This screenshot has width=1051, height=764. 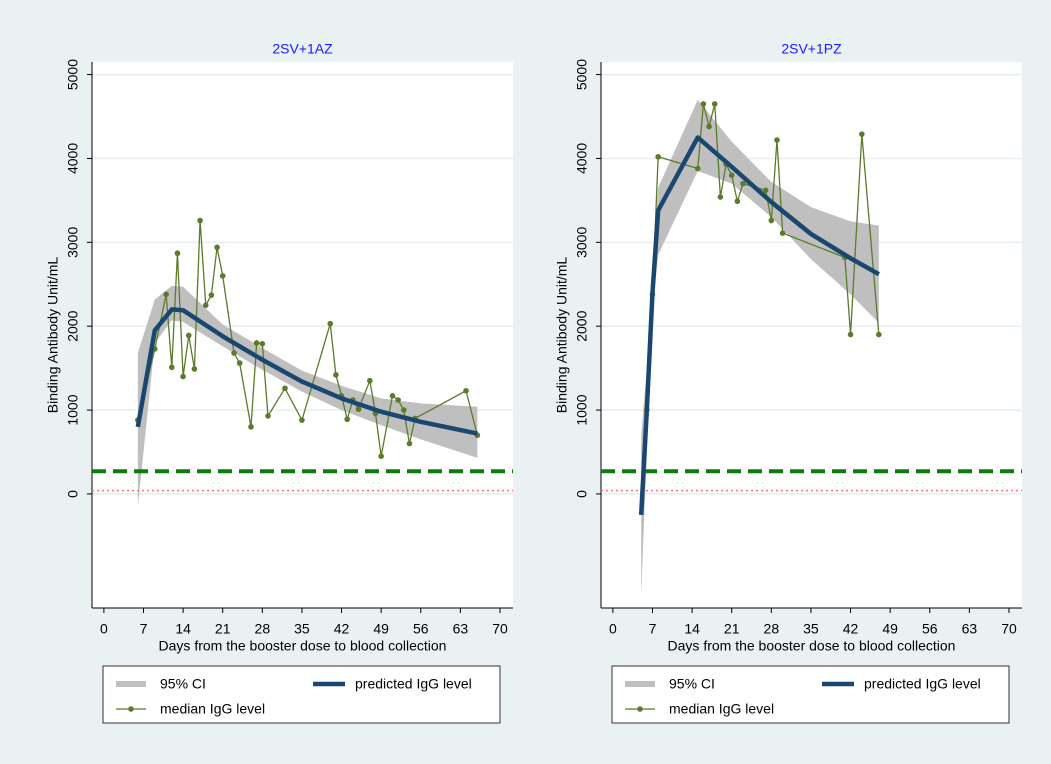 I want to click on median-line, so click(x=763, y=257).